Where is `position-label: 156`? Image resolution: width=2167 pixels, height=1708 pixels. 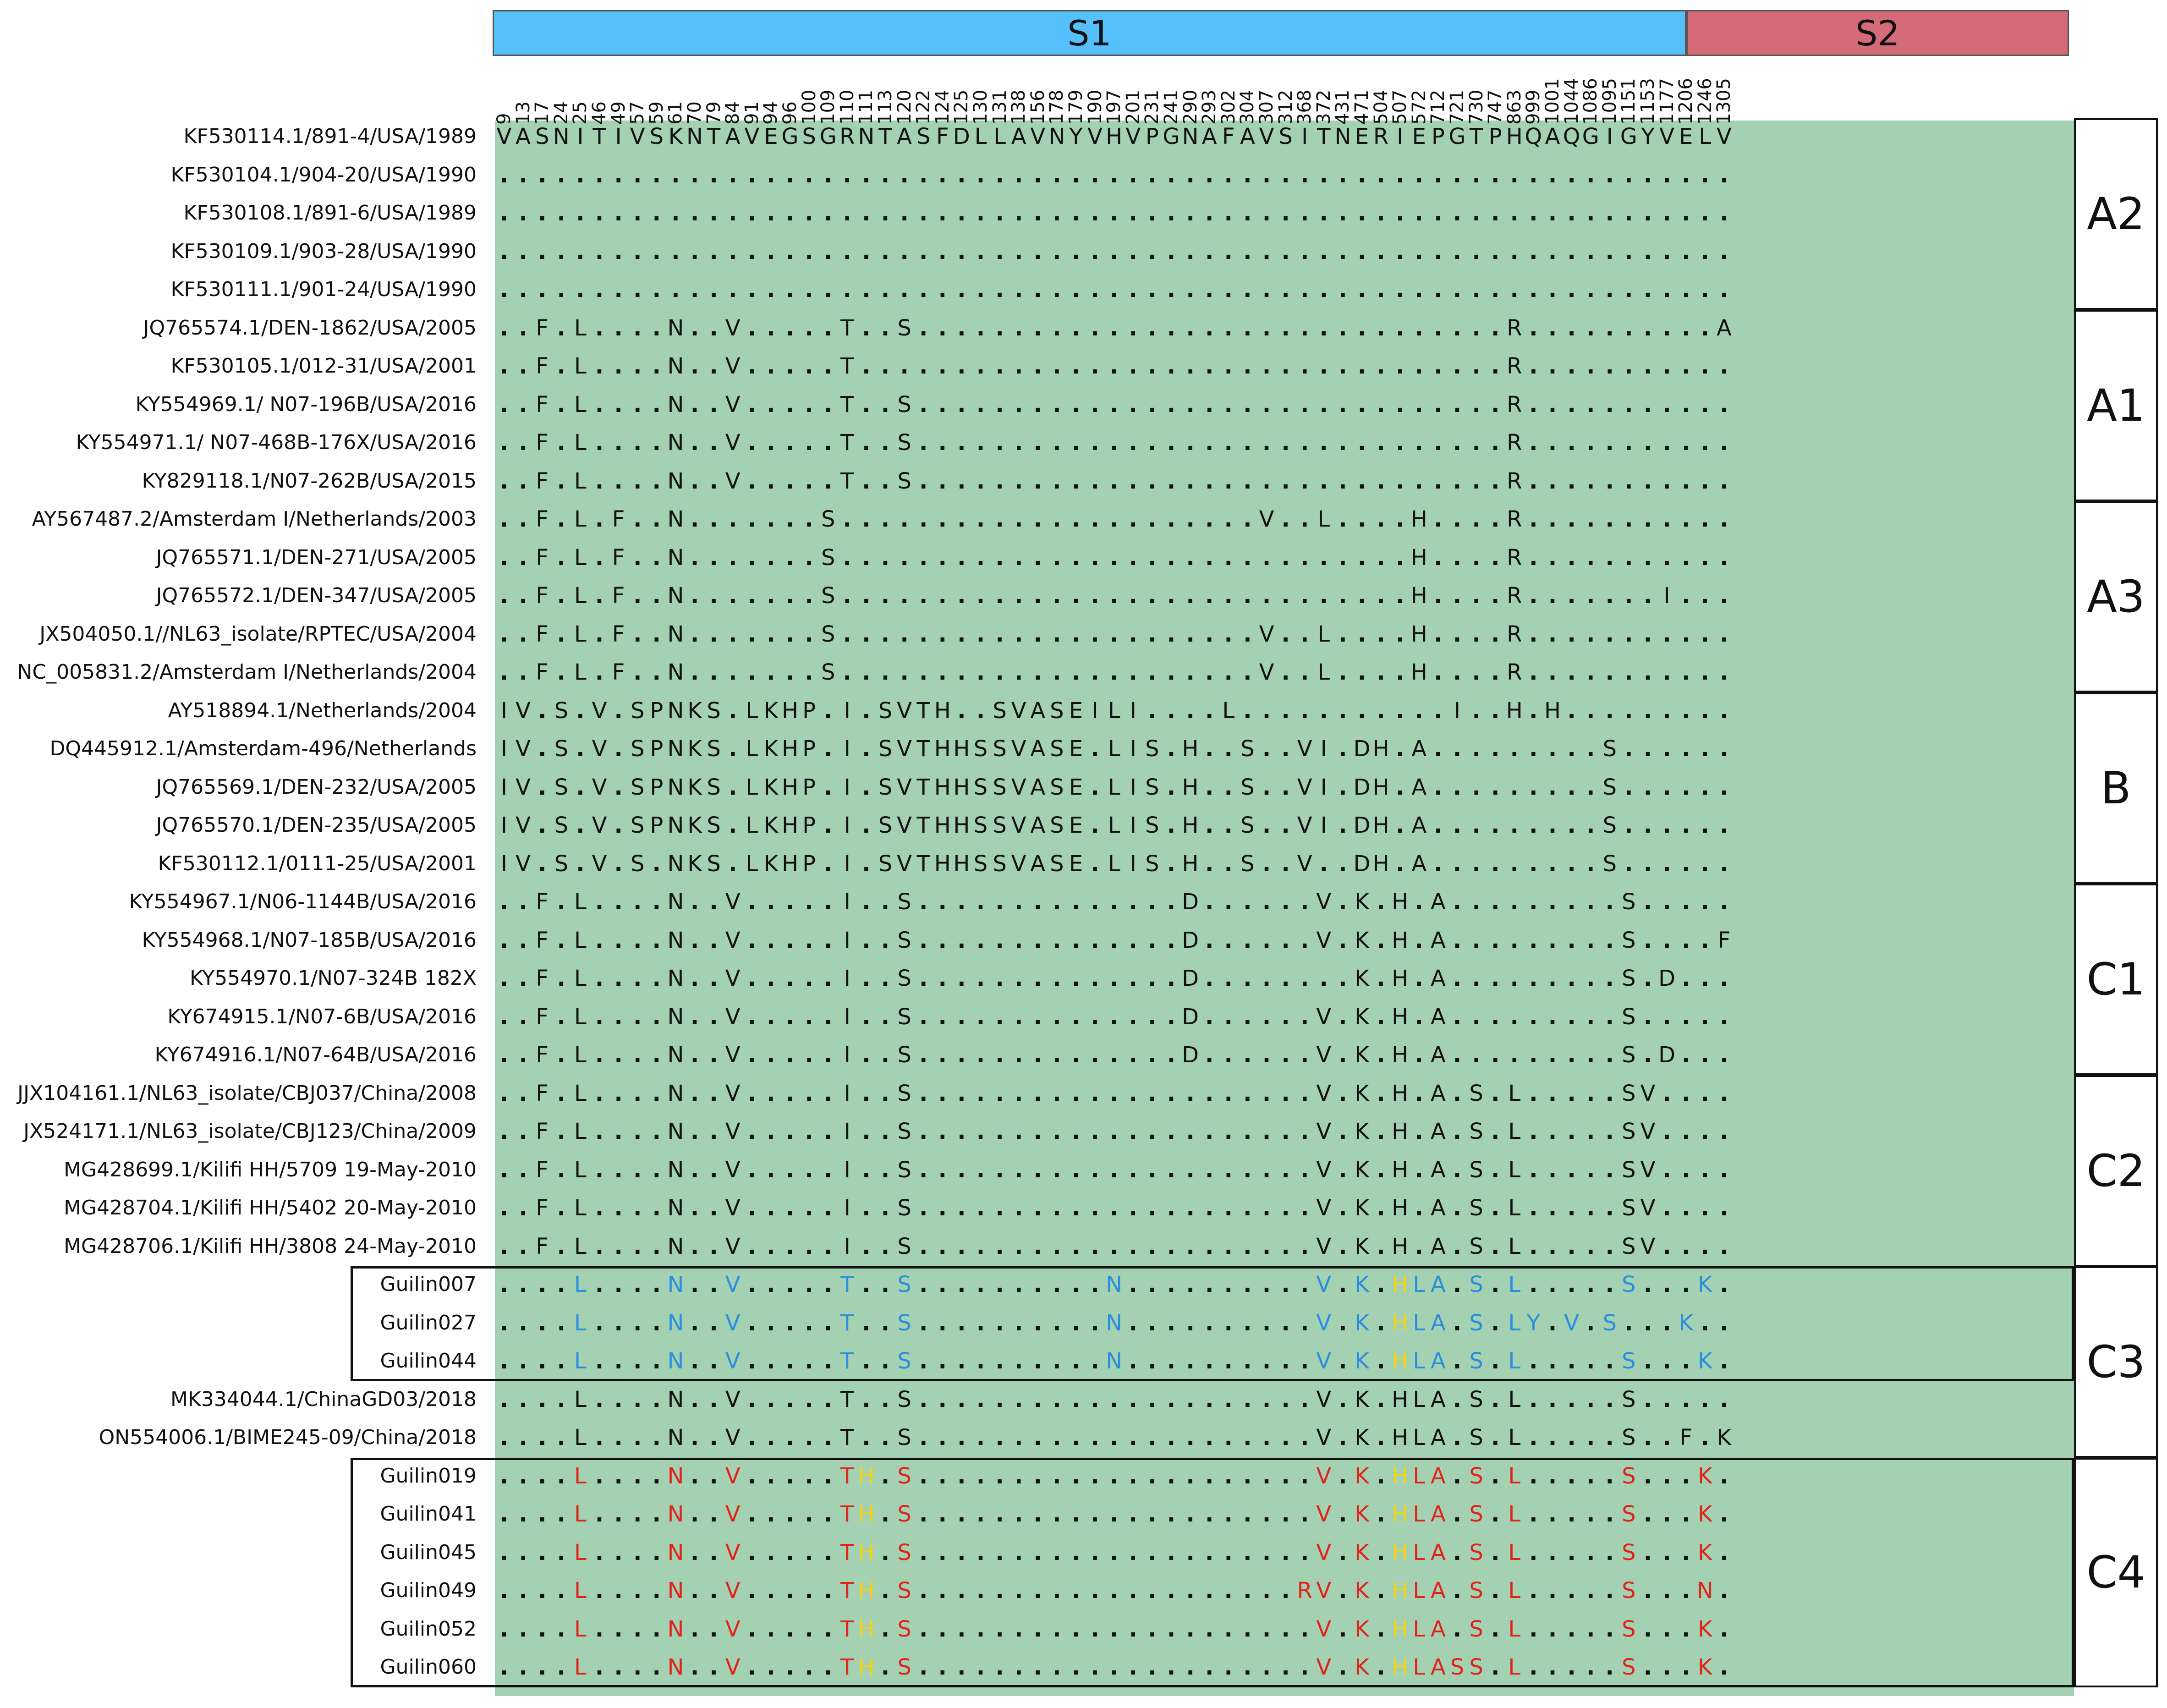
position-label: 156 is located at coordinates (1037, 107).